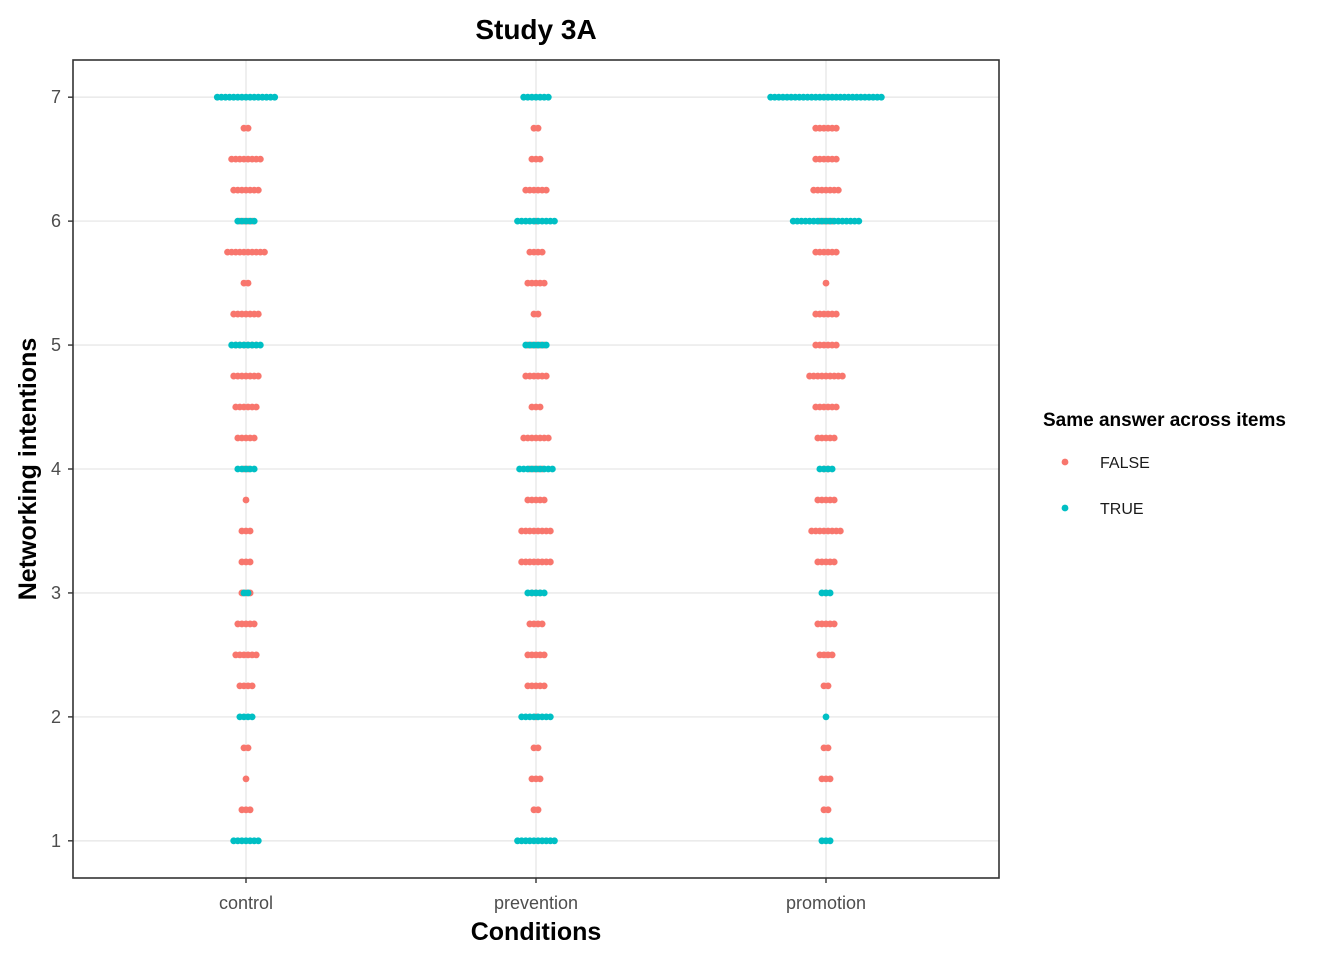  What do you see at coordinates (28, 469) in the screenshot?
I see `y-axis-title: Networking intentions` at bounding box center [28, 469].